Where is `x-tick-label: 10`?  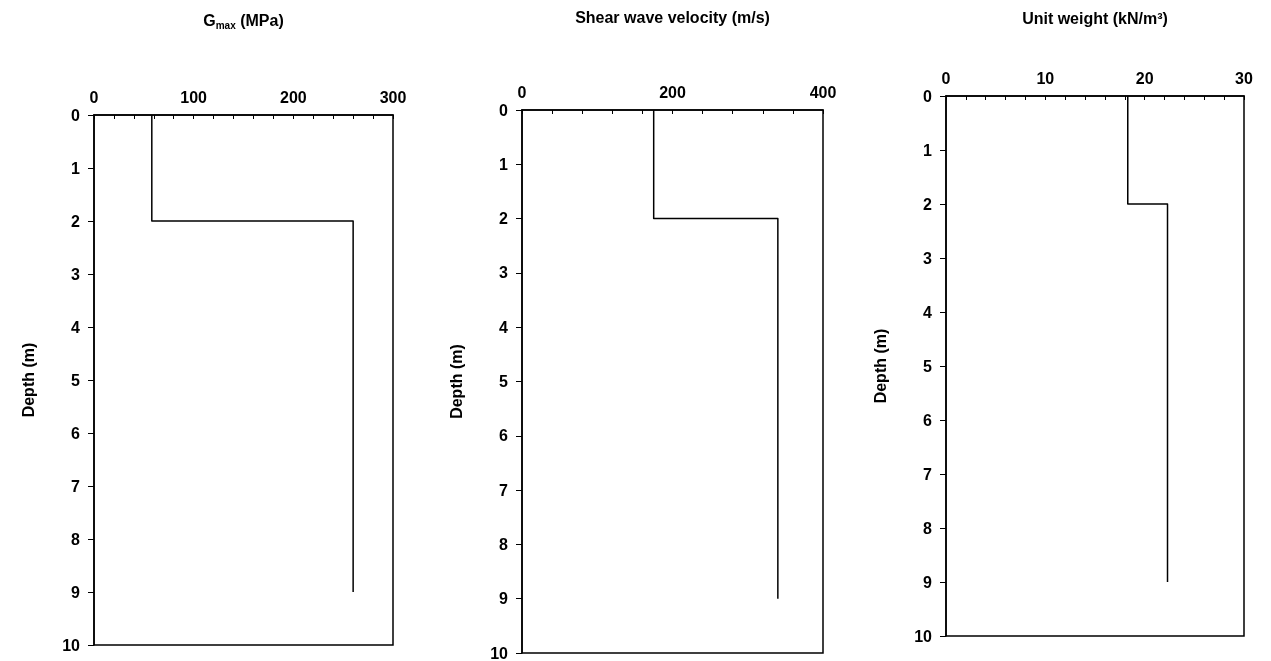 x-tick-label: 10 is located at coordinates (1045, 78).